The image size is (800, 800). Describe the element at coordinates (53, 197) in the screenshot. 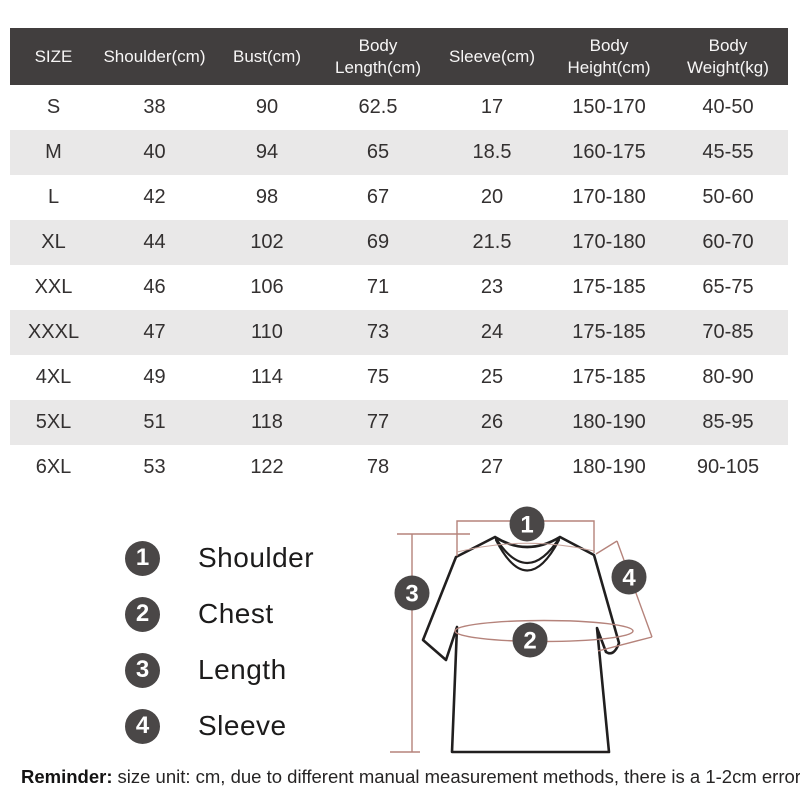

I see `table-cell: L` at that location.